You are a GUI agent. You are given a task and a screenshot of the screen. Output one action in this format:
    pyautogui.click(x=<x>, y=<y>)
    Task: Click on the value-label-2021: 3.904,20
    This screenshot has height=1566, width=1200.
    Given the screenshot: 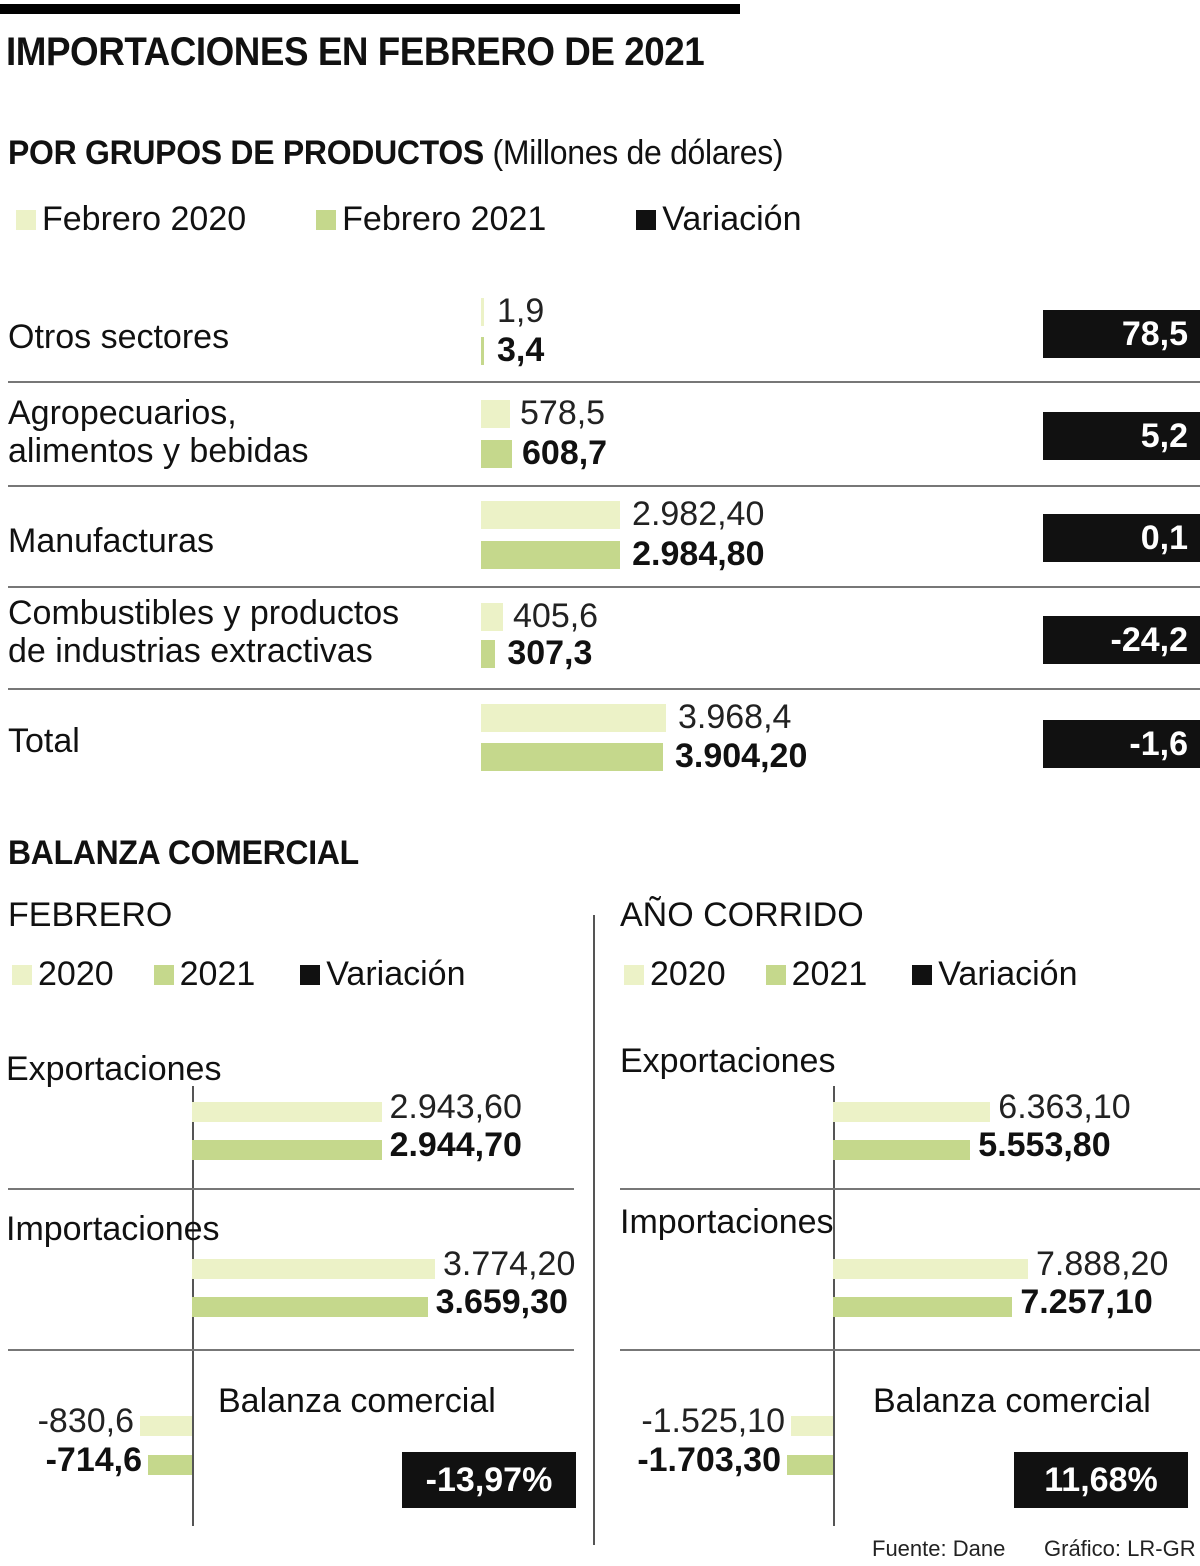 What is the action you would take?
    pyautogui.click(x=741, y=756)
    